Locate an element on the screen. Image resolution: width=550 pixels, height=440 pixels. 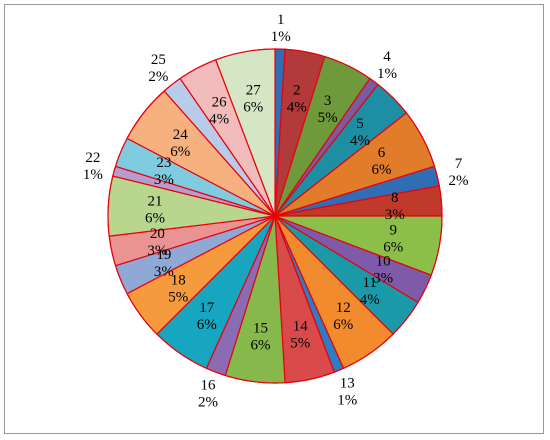
slice-label-number: 1 is located at coordinates (281, 20).